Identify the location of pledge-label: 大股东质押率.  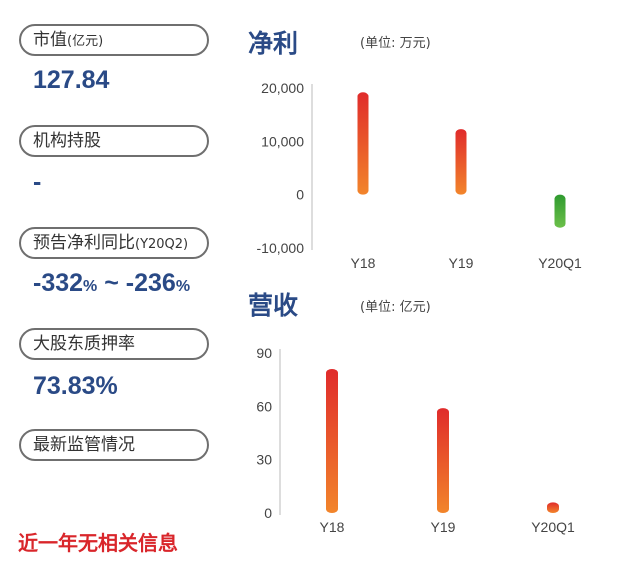
(114, 344).